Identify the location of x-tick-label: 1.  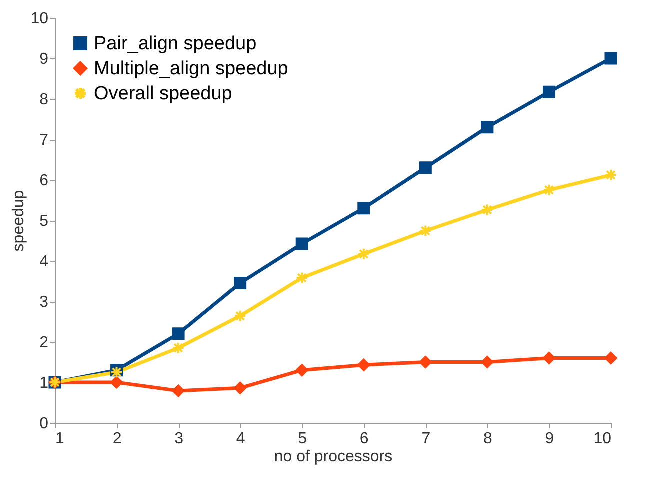
(60, 439).